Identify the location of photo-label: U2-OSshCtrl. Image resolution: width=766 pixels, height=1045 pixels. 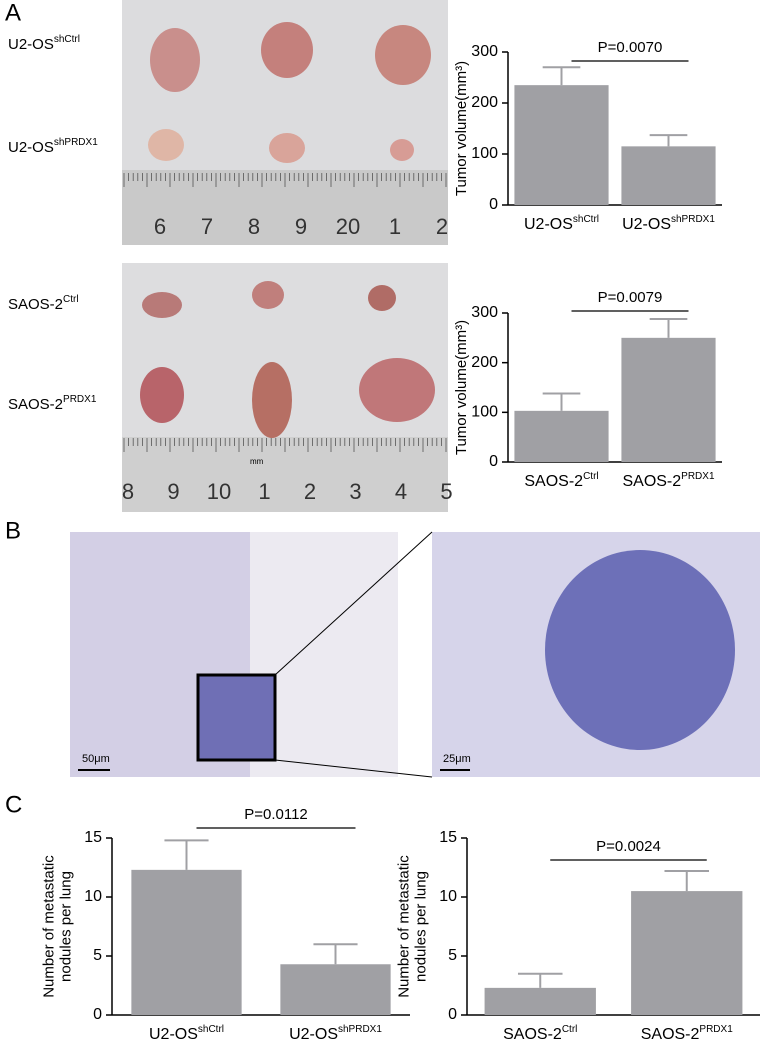
(44, 43).